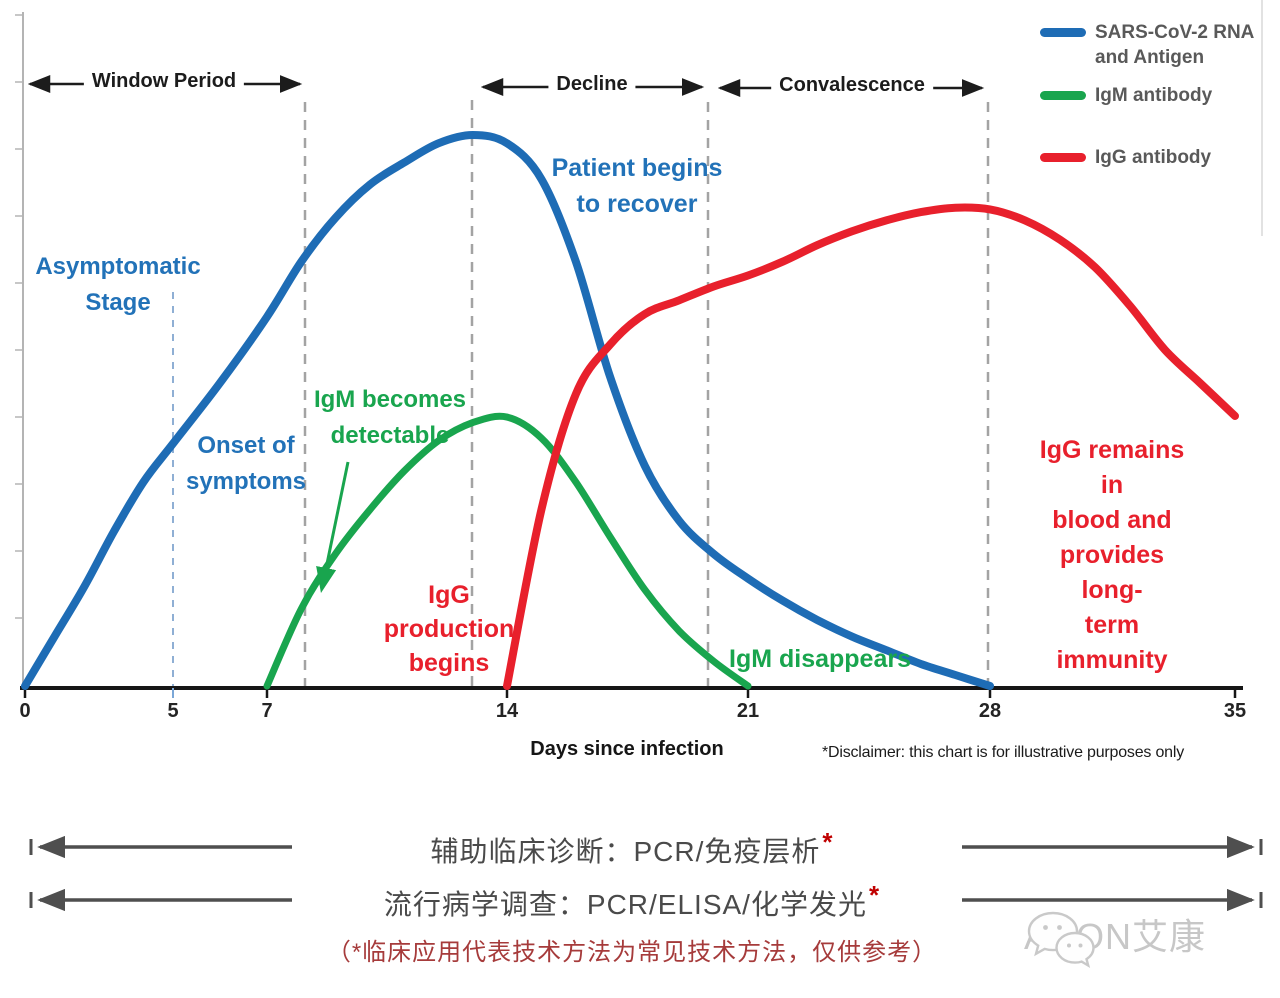 This screenshot has width=1280, height=998. I want to click on bottom-line2-text: 流行病学调查：PCR/ELISA/化学发光, so click(625, 904).